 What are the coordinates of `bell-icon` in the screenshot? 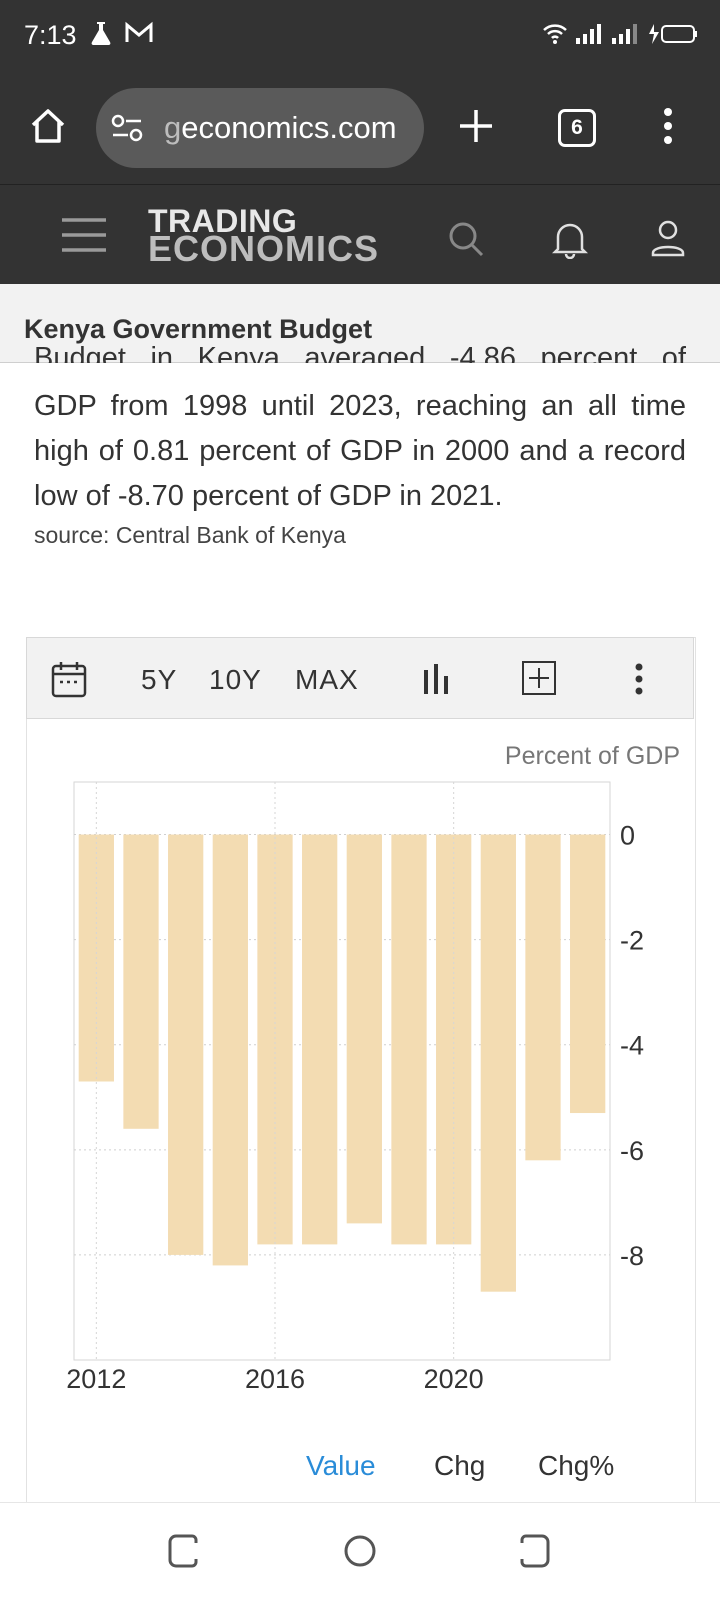 It's located at (570, 239).